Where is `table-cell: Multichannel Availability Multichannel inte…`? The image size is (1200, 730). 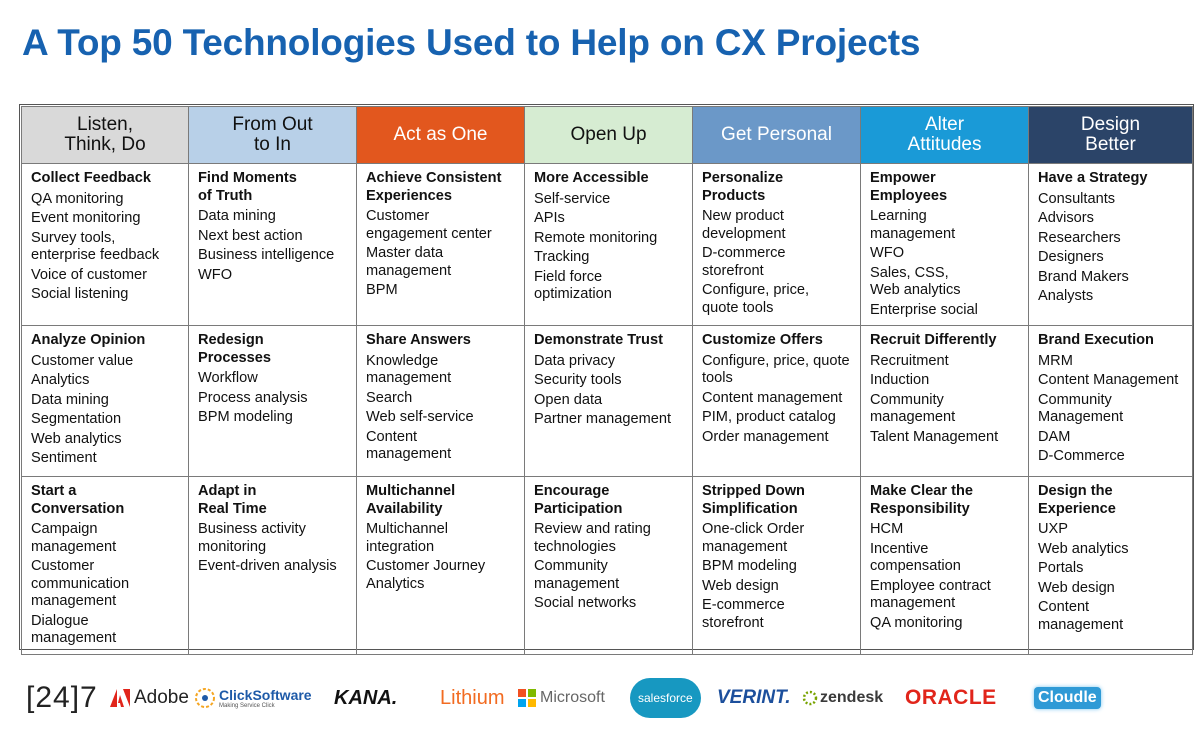
table-cell: Multichannel Availability Multichannel inte… is located at coordinates (440, 565).